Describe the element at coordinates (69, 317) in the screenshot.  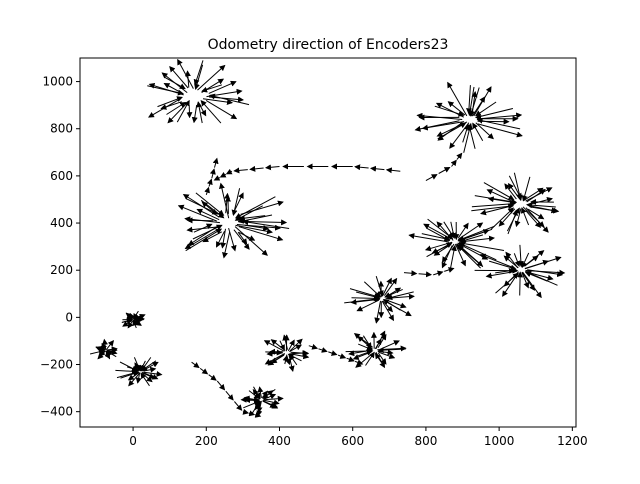
I see `y-tick-label: 0` at that location.